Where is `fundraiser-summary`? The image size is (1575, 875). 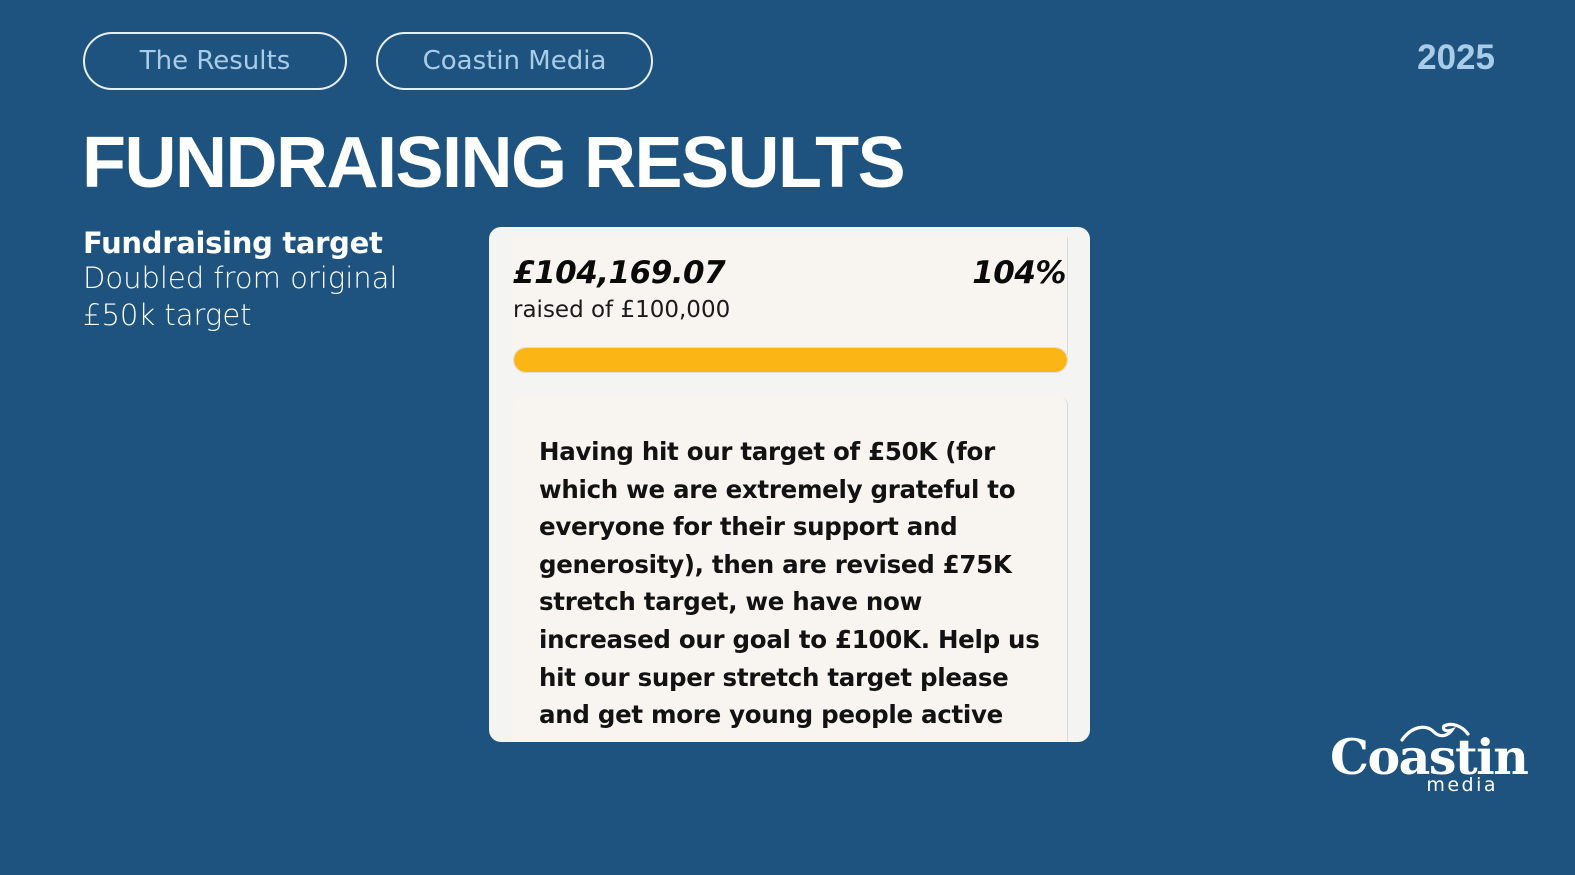
fundraiser-summary is located at coordinates (790, 296).